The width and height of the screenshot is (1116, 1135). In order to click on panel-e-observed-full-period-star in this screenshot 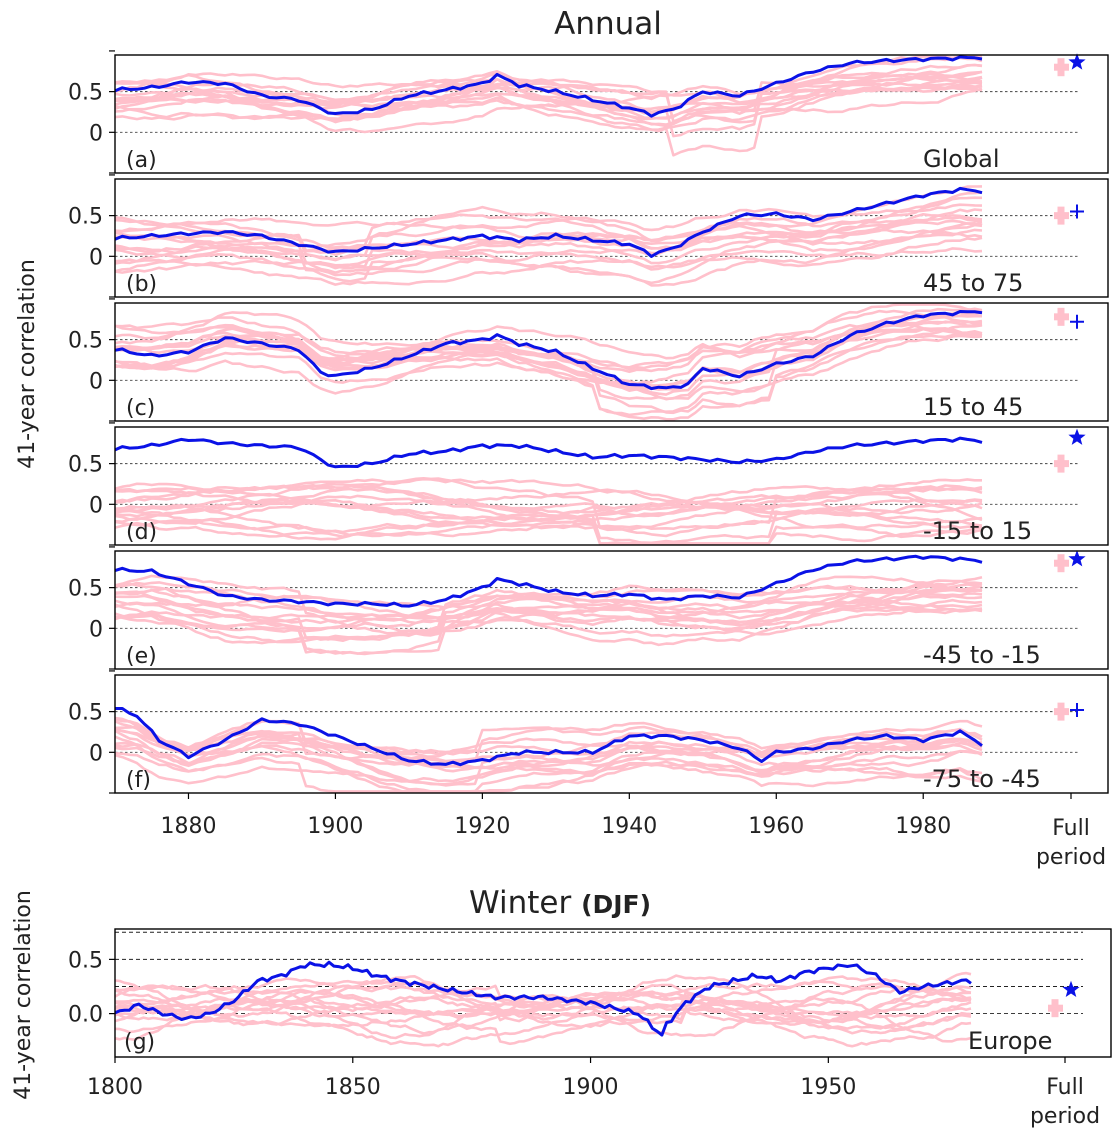, I will do `click(1077, 558)`.